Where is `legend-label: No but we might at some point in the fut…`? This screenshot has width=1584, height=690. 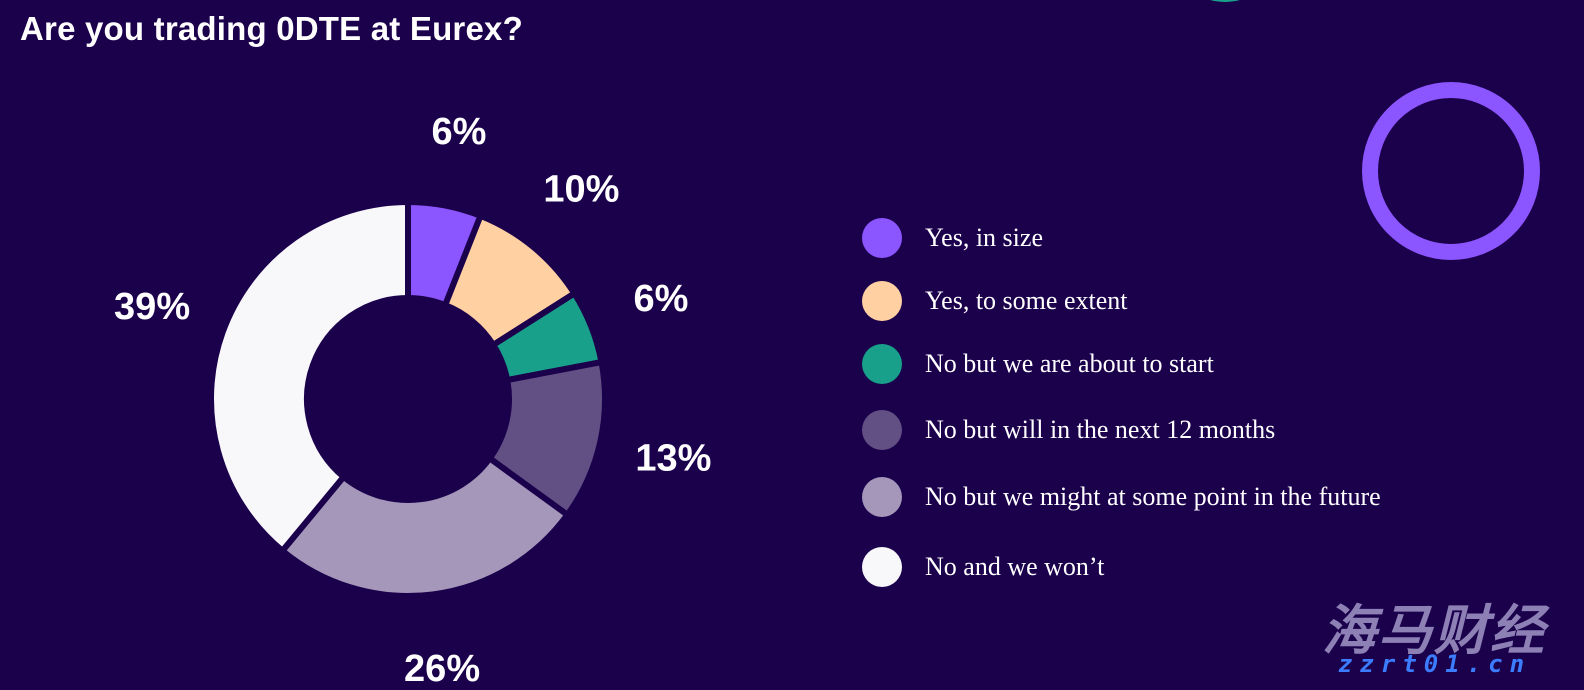
legend-label: No but we might at some point in the fut… is located at coordinates (1153, 496).